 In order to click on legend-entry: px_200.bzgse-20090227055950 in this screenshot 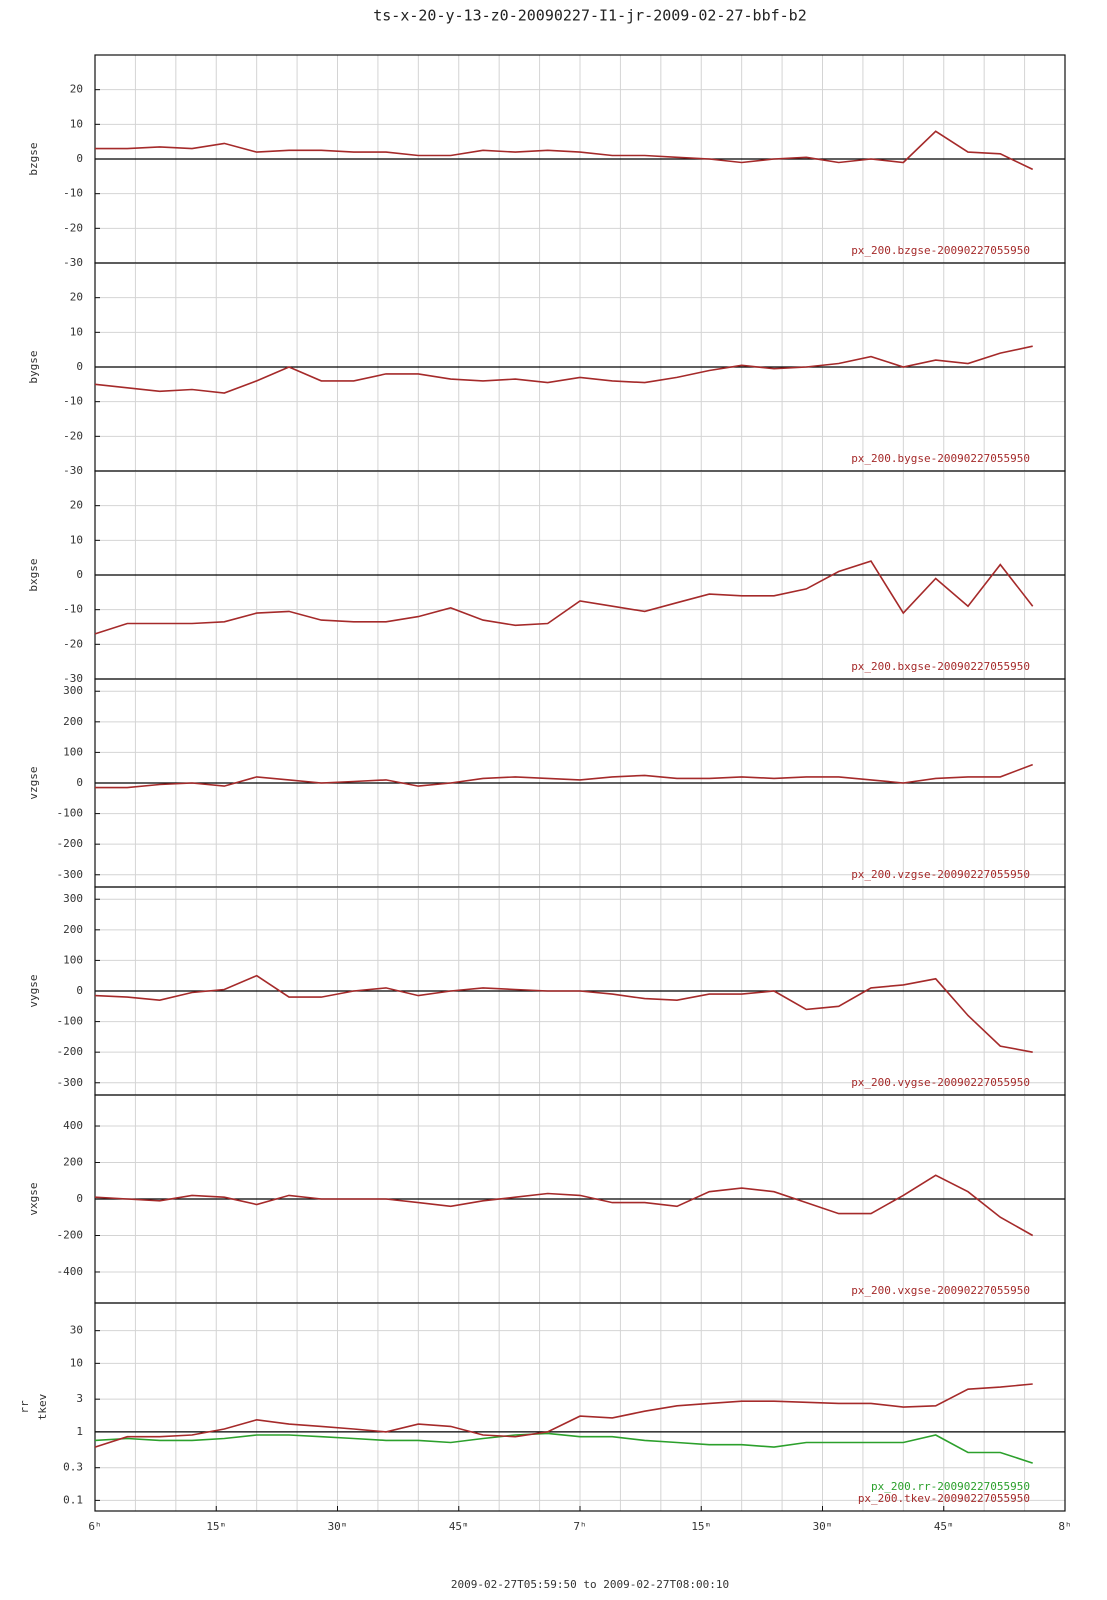, I will do `click(940, 250)`.